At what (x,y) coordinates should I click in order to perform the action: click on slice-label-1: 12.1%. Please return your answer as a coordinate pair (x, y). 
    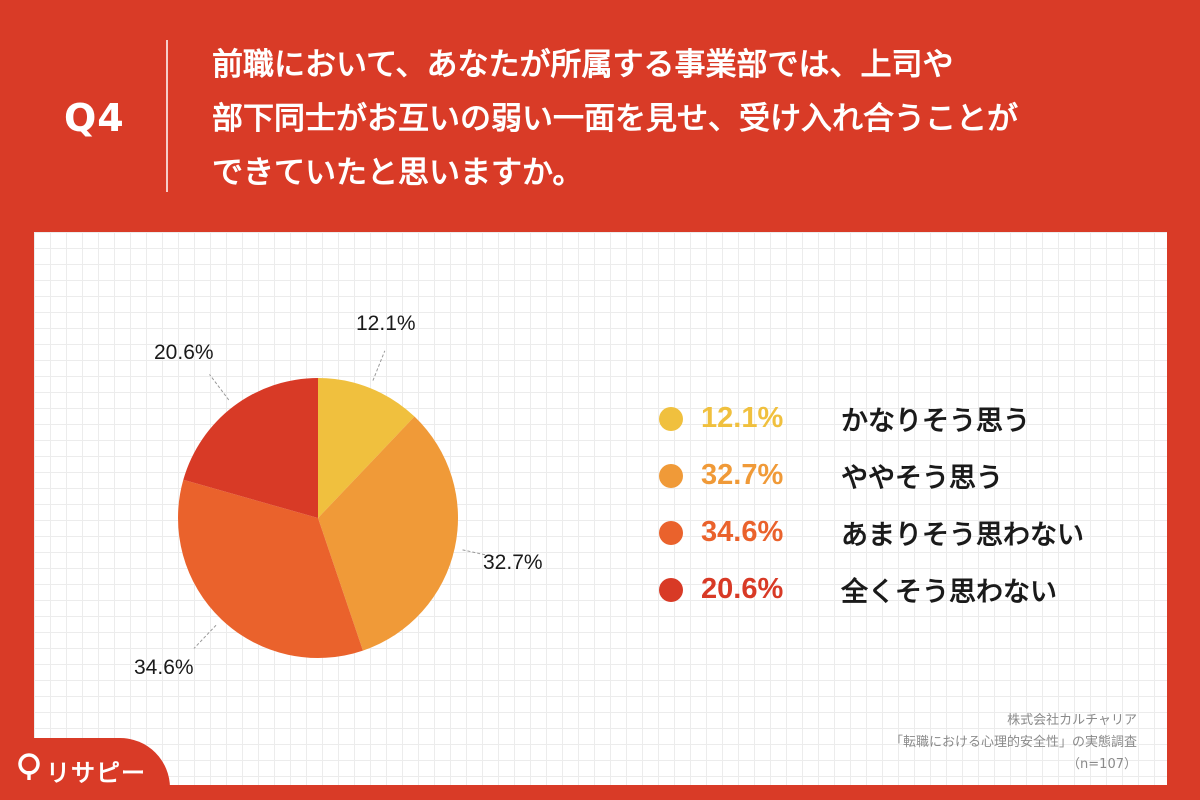
    Looking at the image, I should click on (386, 323).